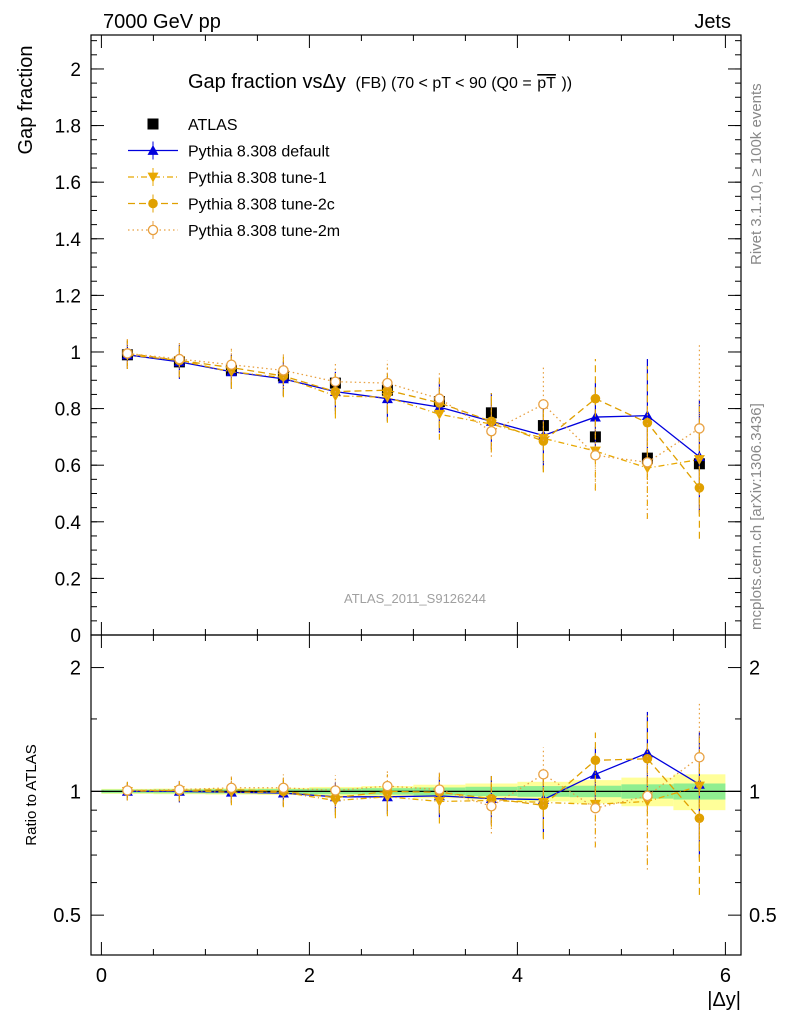  What do you see at coordinates (763, 916) in the screenshot?
I see `ratio-ytick-label-right: 0.5` at bounding box center [763, 916].